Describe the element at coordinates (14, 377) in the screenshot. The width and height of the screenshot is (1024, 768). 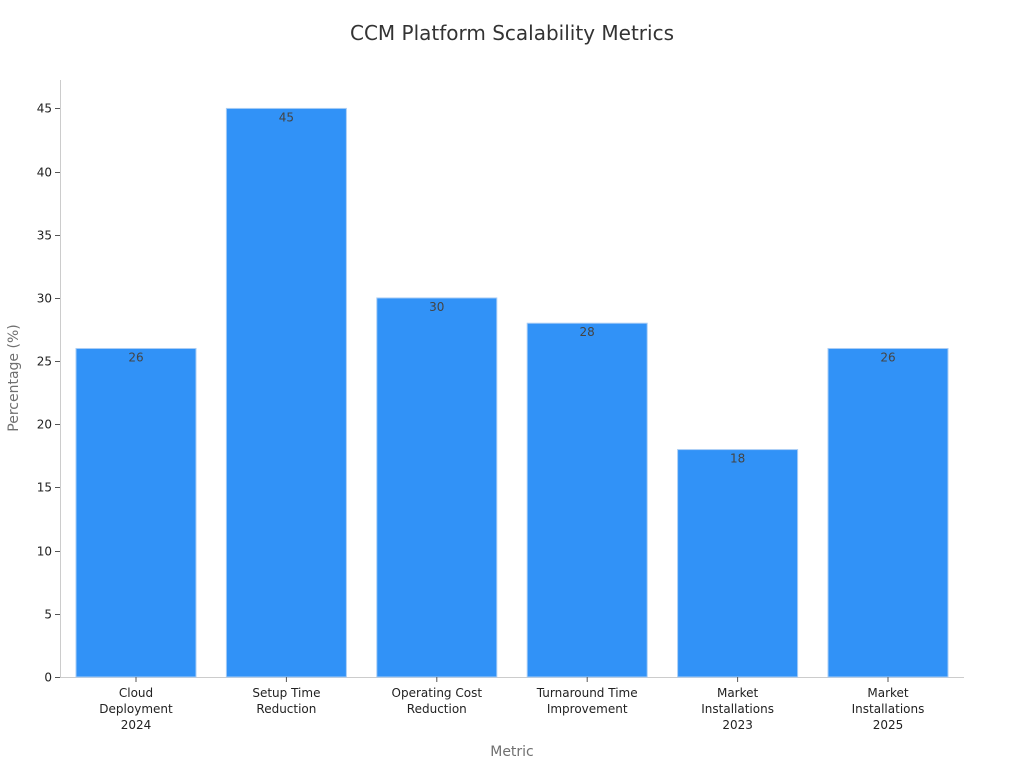
I see `y-axis-label: Percentage (%)` at that location.